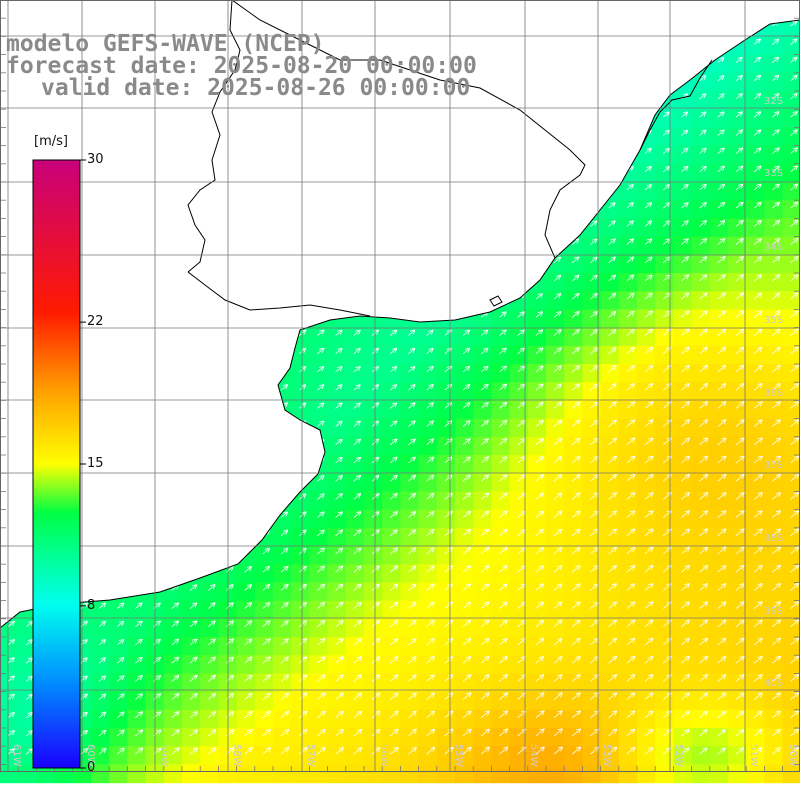  I want to click on lat-label: 35S, so click(773, 320).